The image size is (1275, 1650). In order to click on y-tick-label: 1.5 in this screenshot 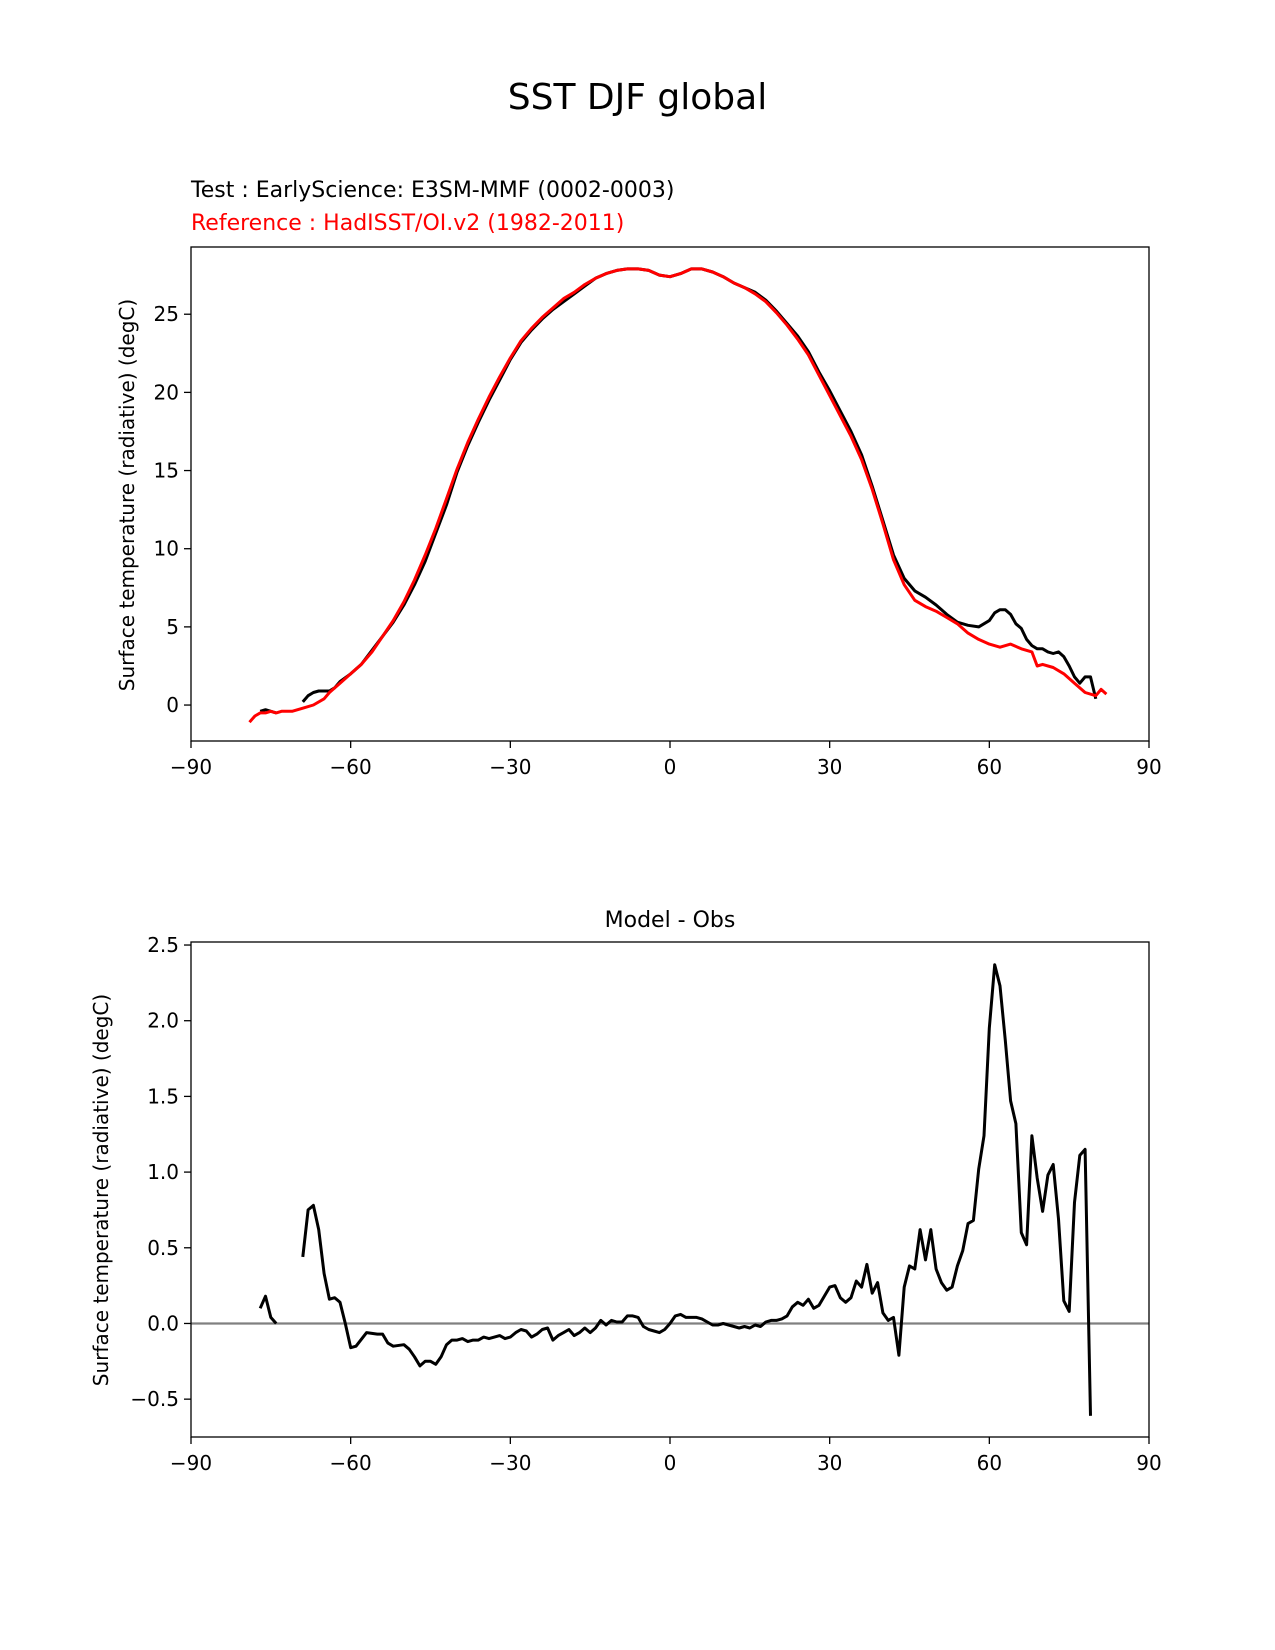, I will do `click(163, 1096)`.